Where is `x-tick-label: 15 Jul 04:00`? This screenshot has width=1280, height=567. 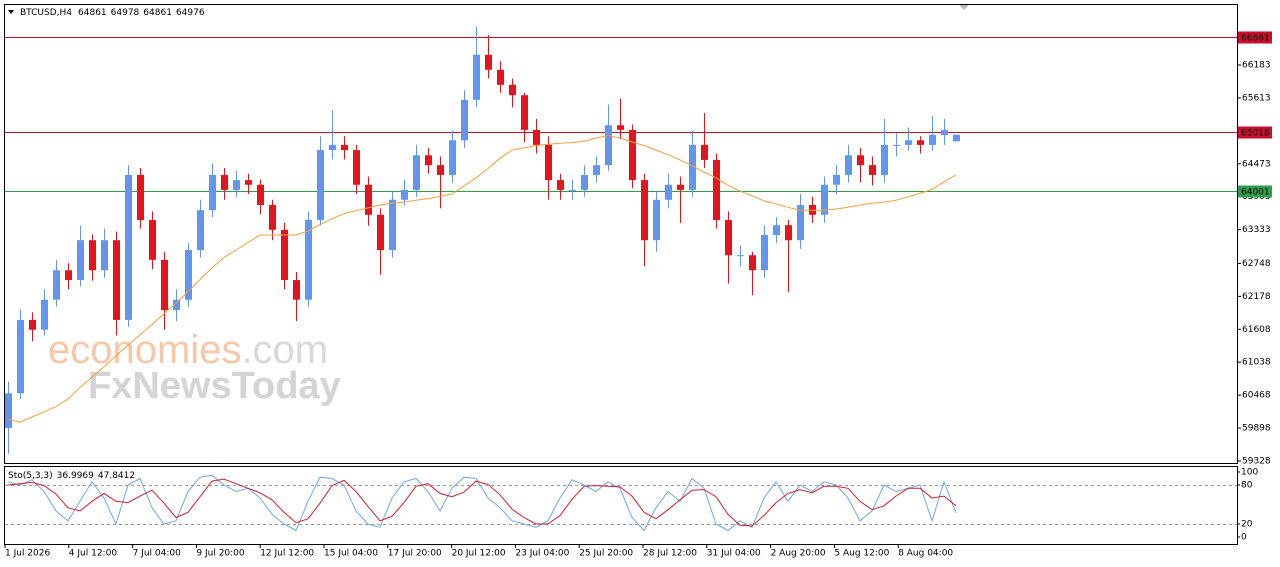 x-tick-label: 15 Jul 04:00 is located at coordinates (351, 554).